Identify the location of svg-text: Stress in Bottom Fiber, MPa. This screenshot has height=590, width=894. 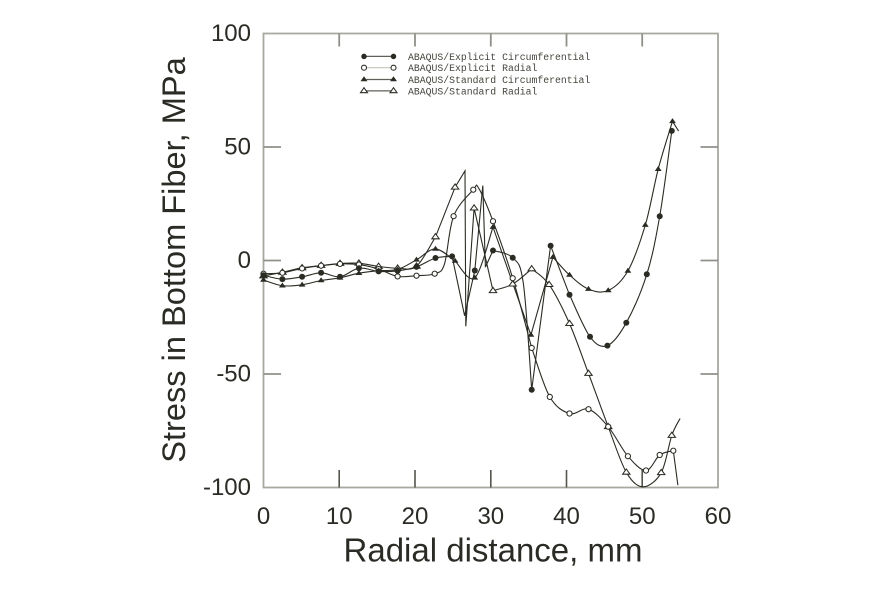
(173, 259).